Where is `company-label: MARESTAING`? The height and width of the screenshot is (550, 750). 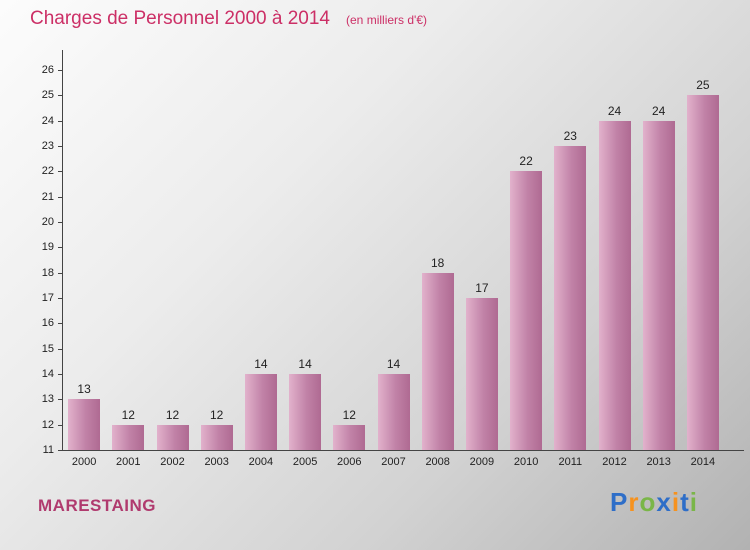
company-label: MARESTAING is located at coordinates (97, 505).